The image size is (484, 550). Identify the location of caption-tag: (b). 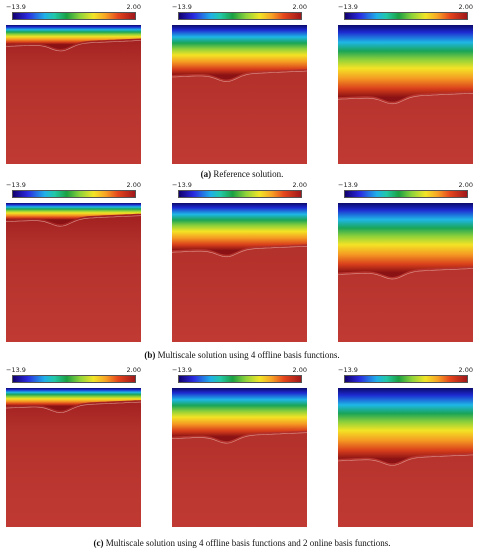
(150, 355).